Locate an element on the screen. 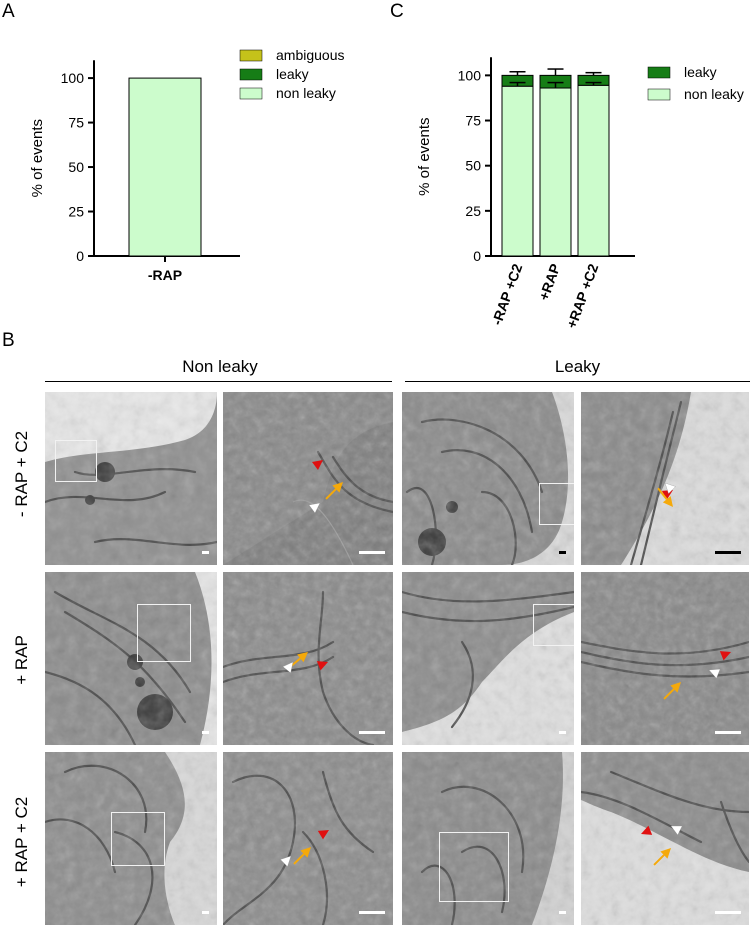  panel-letter-a: A is located at coordinates (8, 11).